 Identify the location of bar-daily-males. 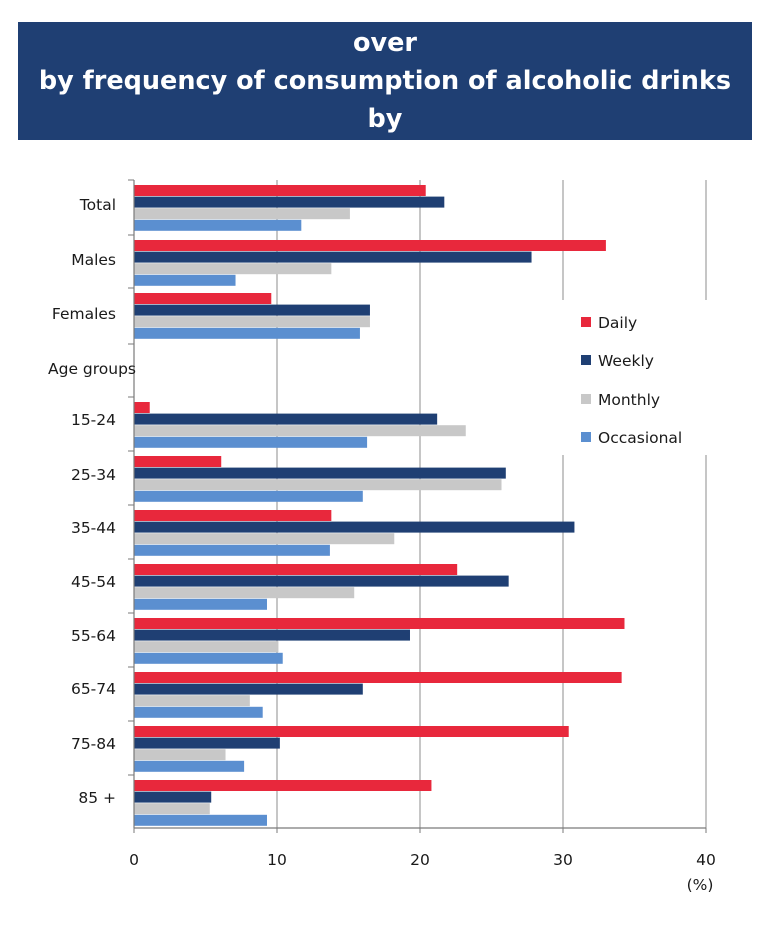
(370, 245).